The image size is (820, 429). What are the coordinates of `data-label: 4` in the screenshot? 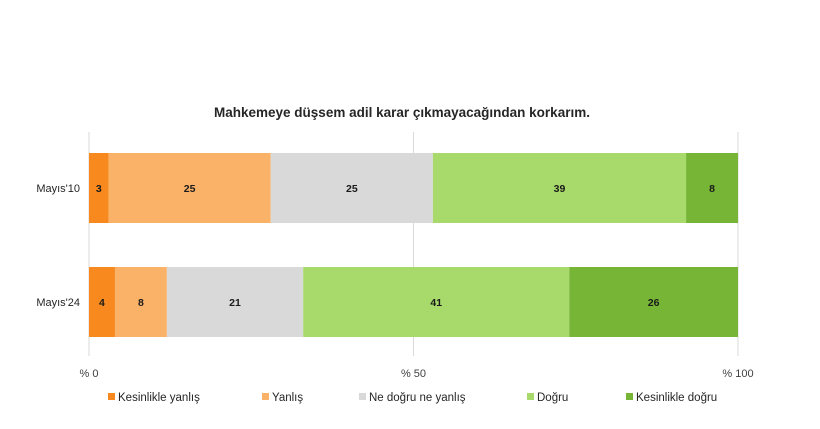 It's located at (102, 303).